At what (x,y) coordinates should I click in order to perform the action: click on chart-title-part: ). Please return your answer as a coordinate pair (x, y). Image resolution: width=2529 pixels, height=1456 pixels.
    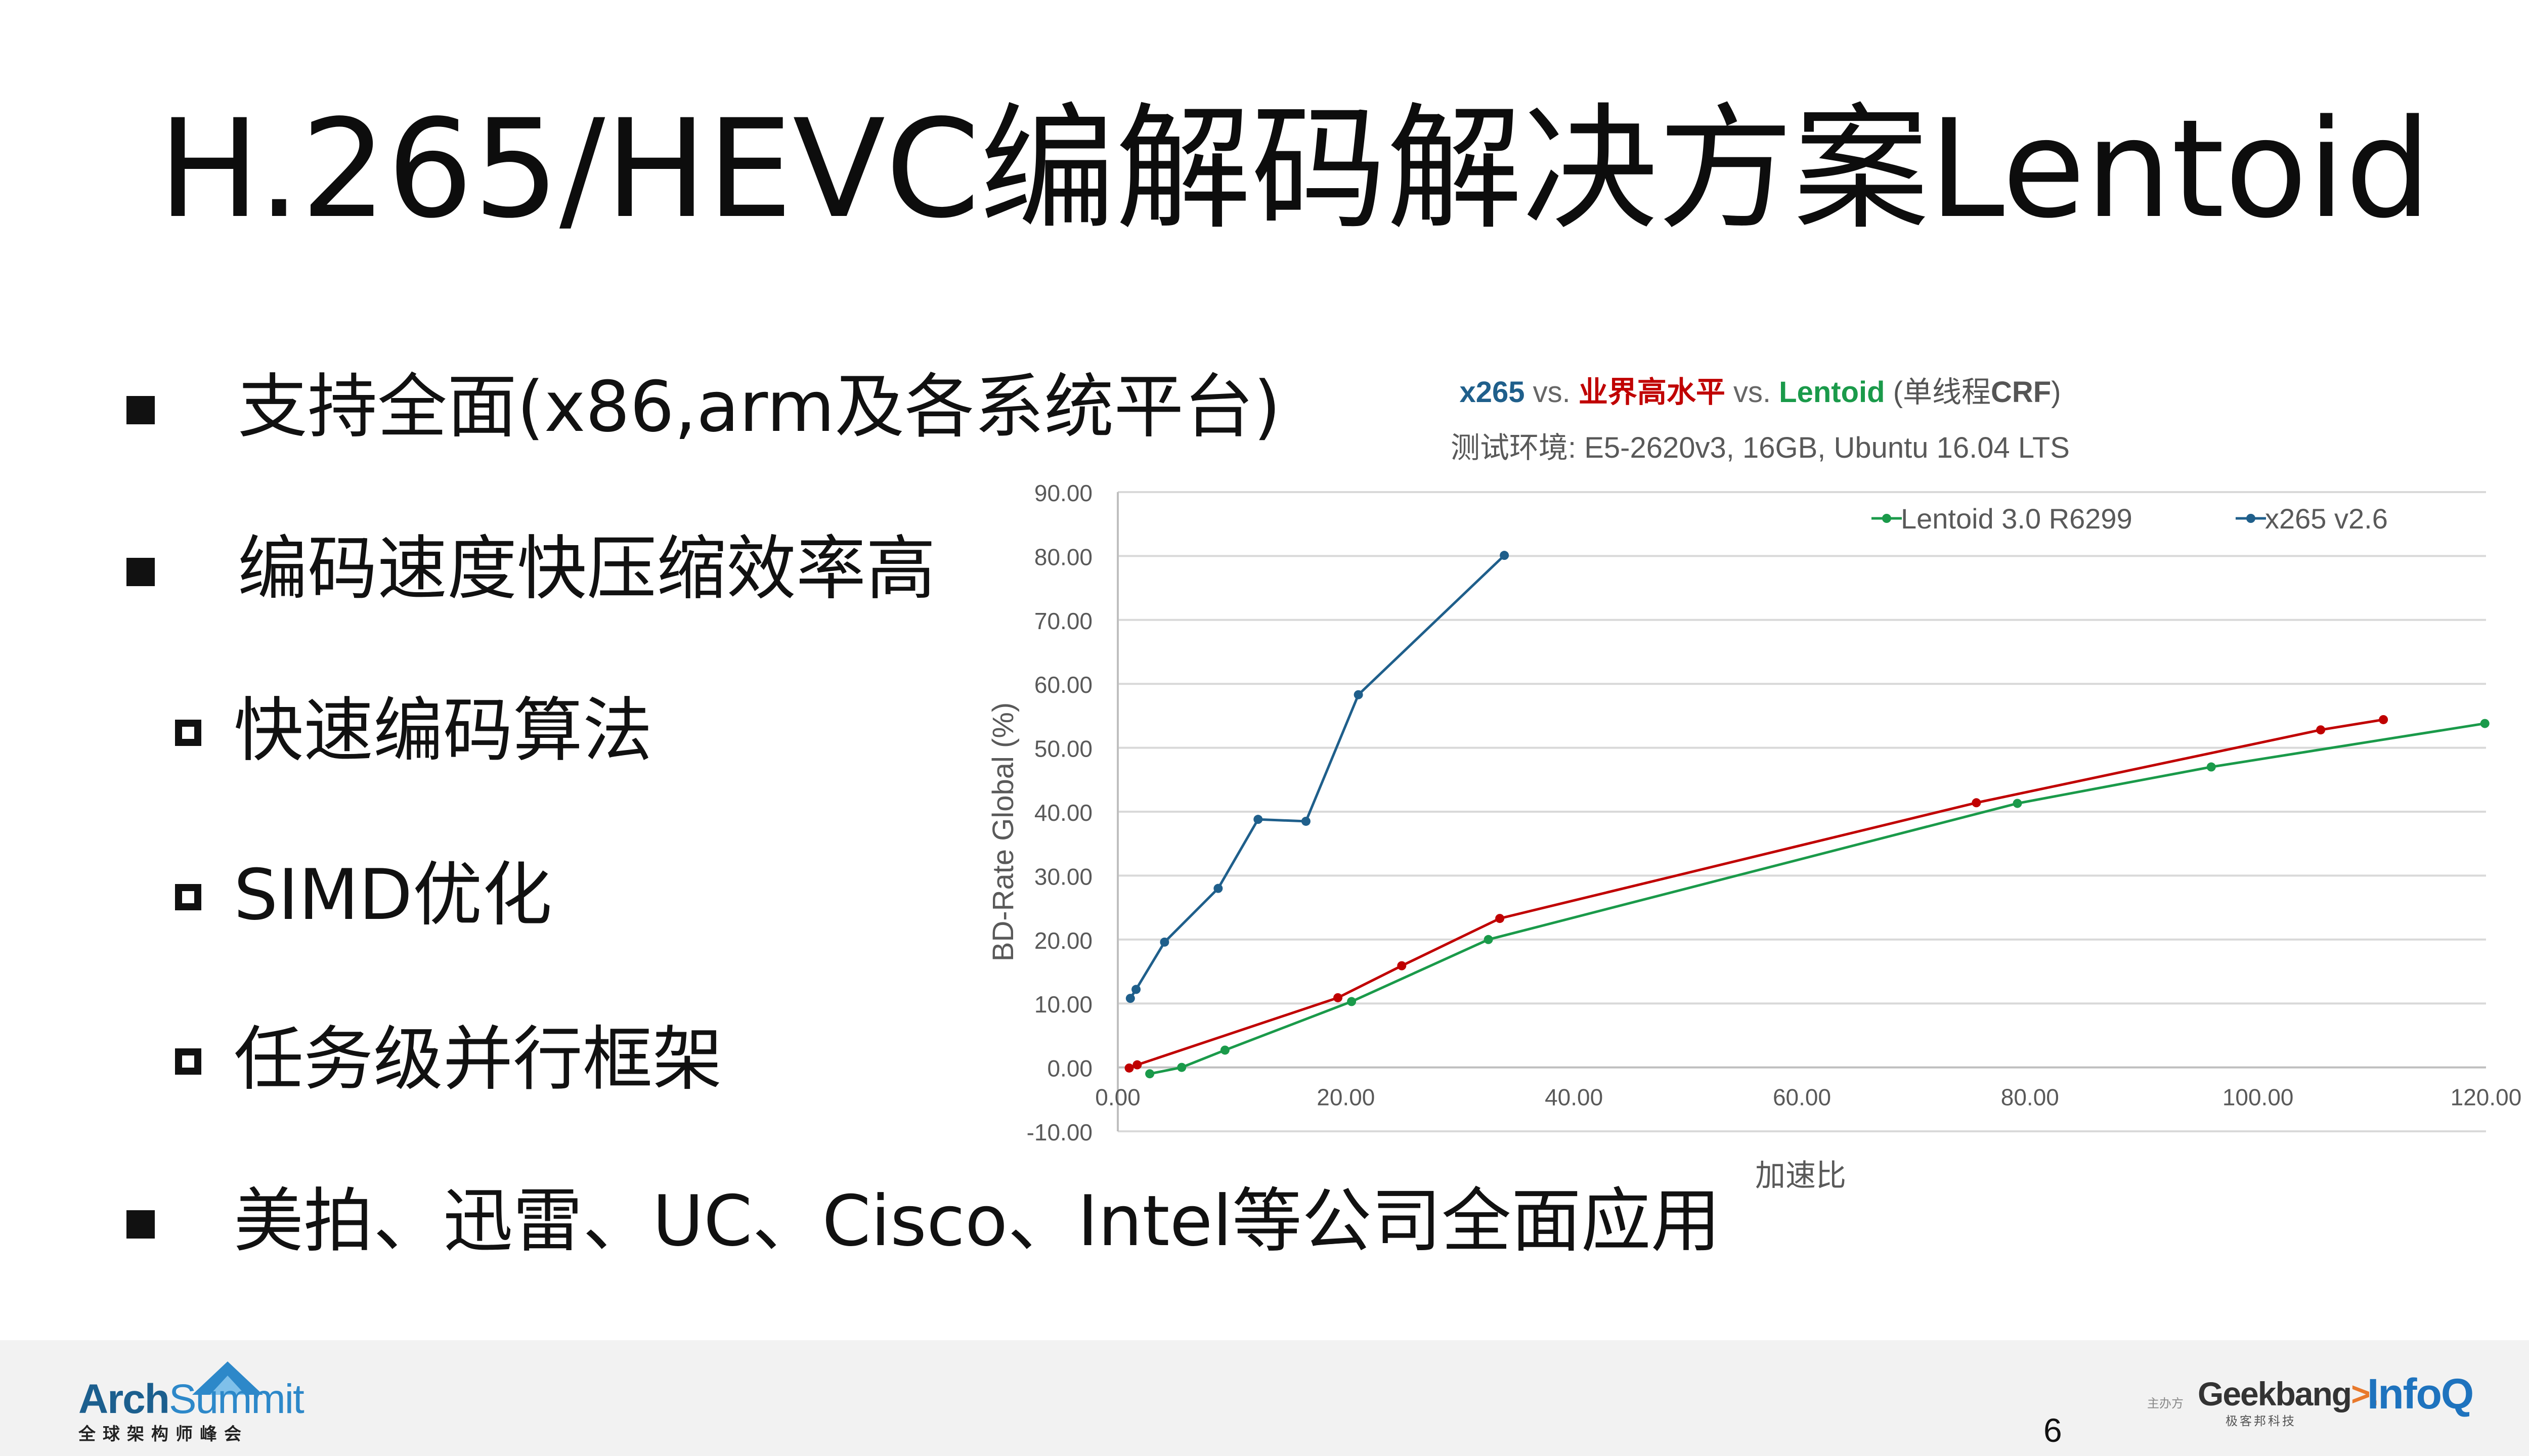
    Looking at the image, I should click on (2056, 393).